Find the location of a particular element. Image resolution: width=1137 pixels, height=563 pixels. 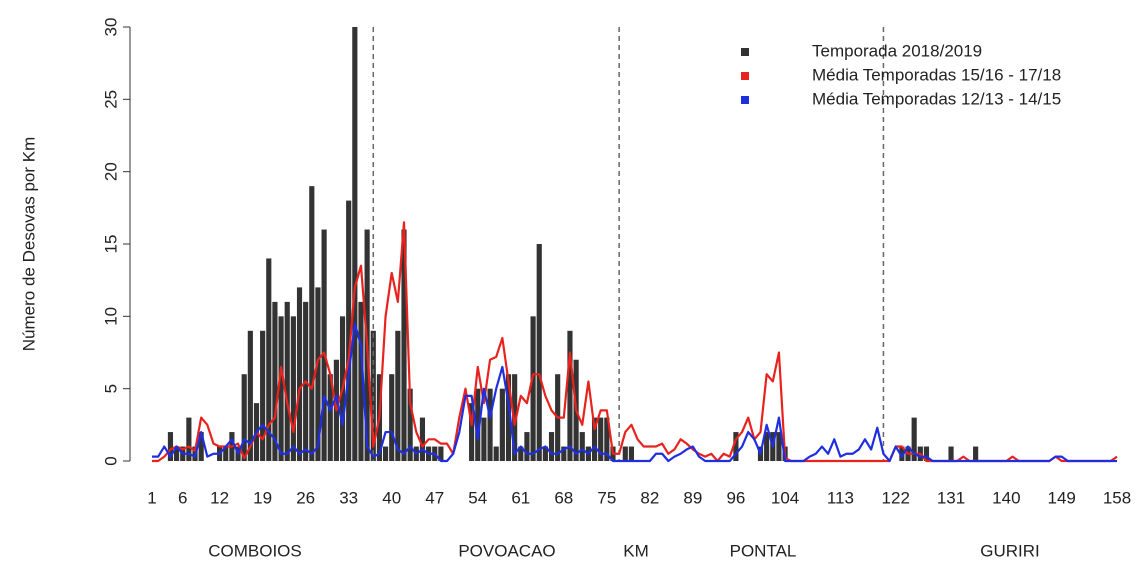

x-tick-label: 104 is located at coordinates (785, 497).